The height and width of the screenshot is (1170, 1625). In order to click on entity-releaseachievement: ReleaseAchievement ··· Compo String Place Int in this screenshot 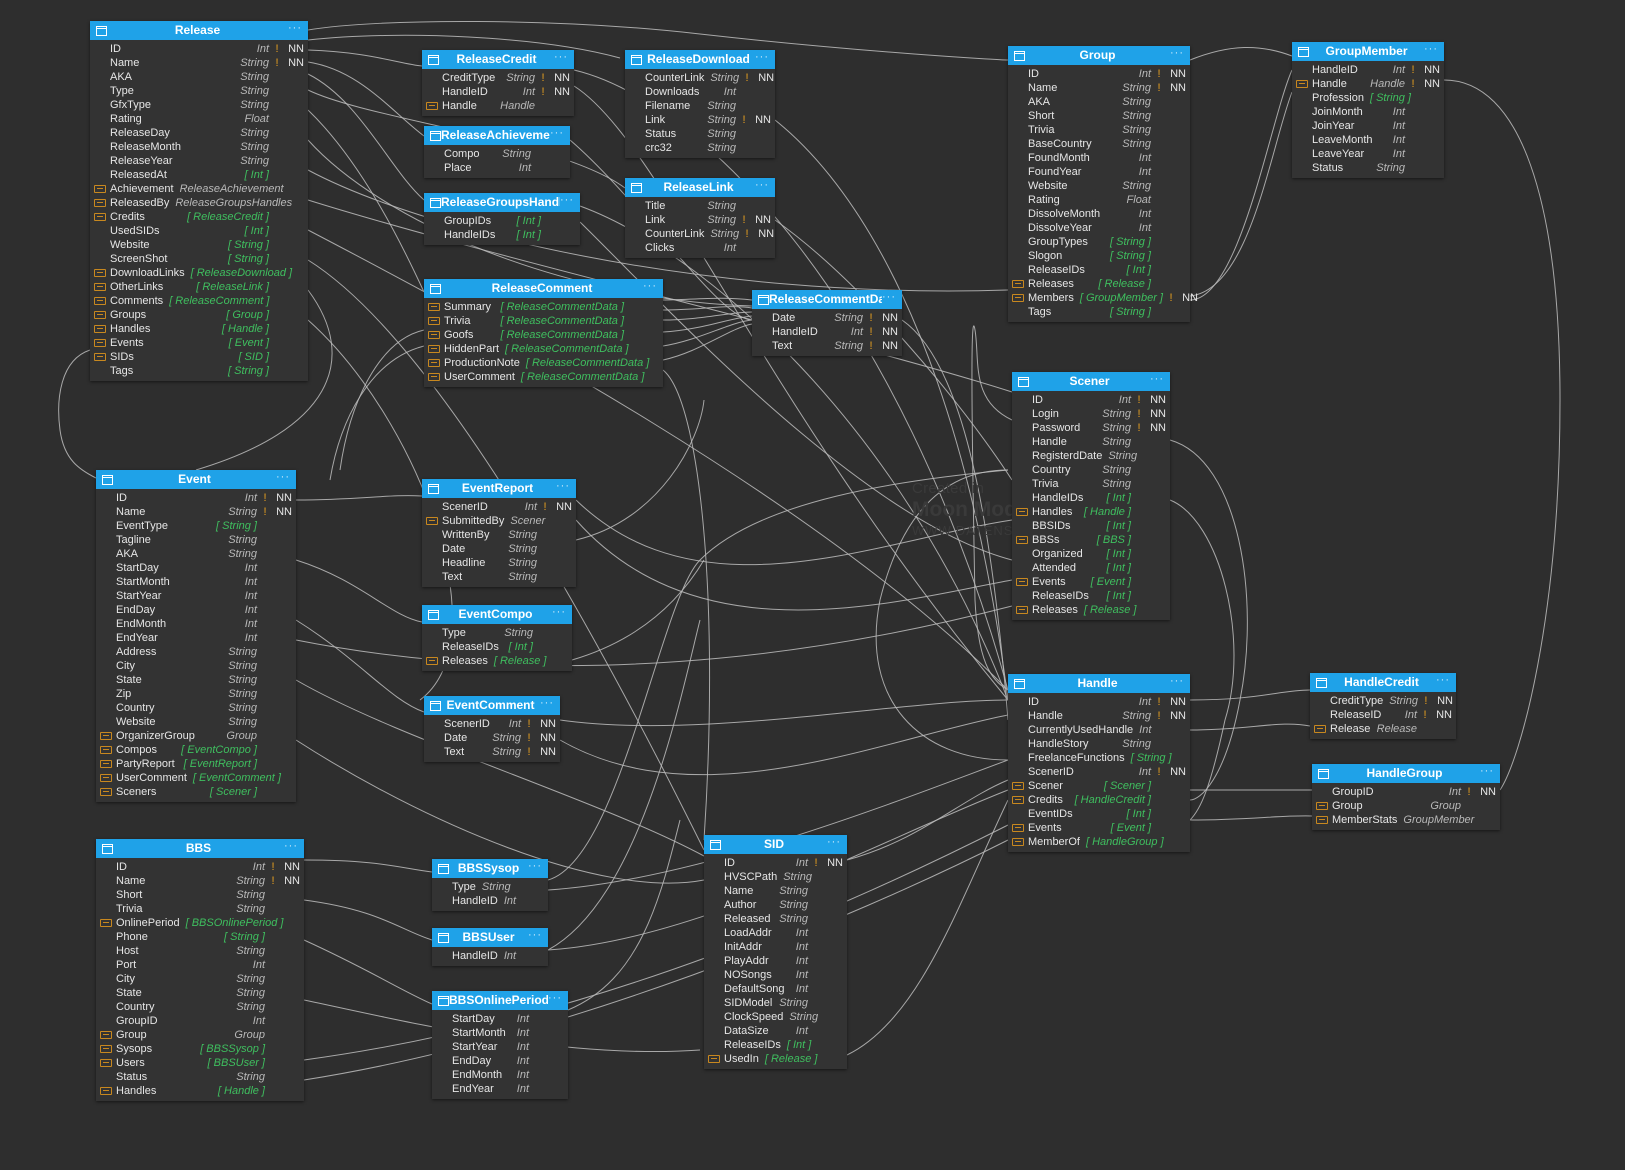, I will do `click(497, 152)`.